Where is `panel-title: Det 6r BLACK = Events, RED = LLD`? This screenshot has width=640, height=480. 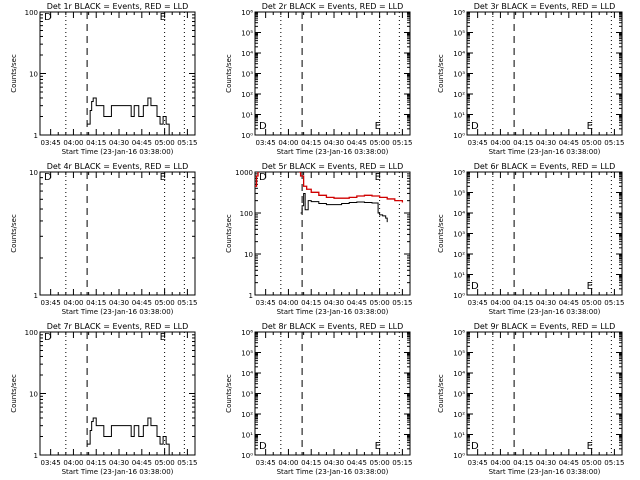 panel-title: Det 6r BLACK = Events, RED = LLD is located at coordinates (545, 166).